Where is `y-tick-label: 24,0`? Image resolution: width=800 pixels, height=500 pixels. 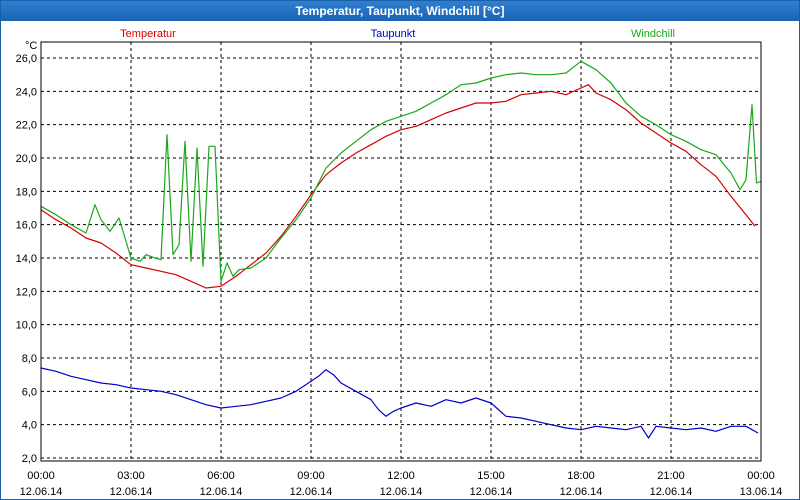 y-tick-label: 24,0 is located at coordinates (26, 92).